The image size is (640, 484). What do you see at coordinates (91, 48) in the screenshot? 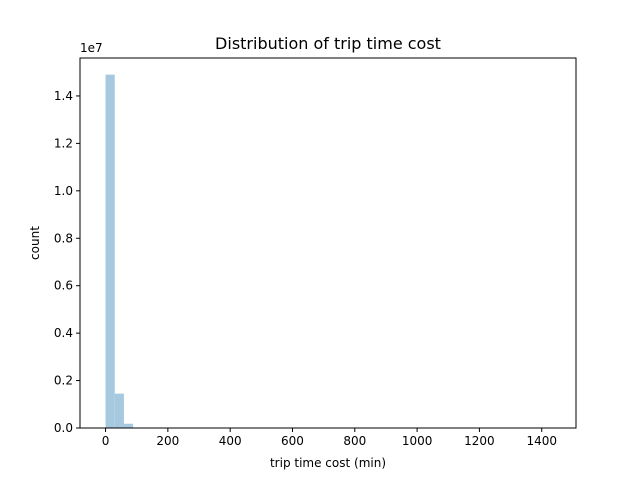
I see `y-offset-label: 1e7` at bounding box center [91, 48].